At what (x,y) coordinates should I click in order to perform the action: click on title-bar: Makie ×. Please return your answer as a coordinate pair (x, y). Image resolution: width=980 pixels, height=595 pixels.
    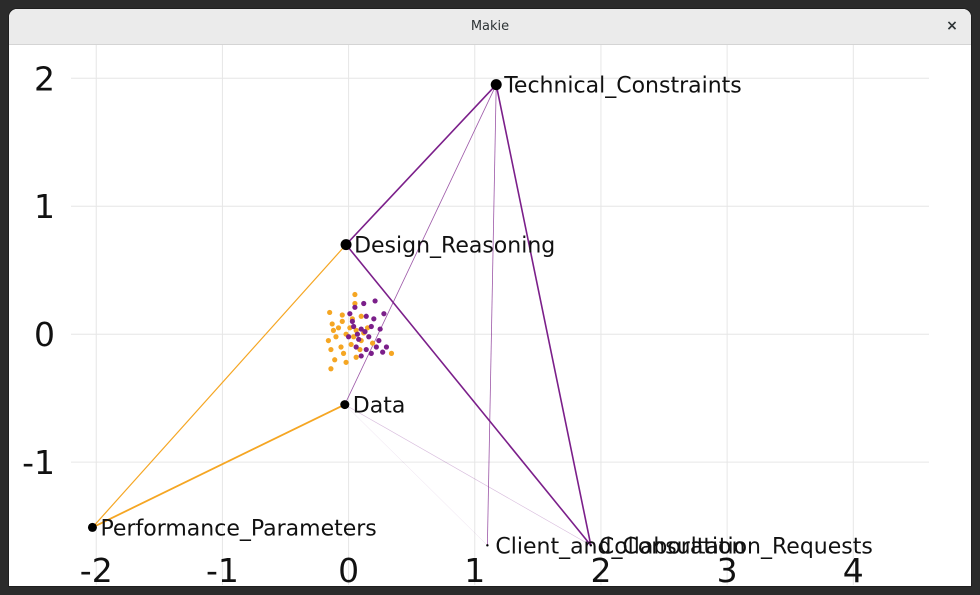
    Looking at the image, I should click on (490, 27).